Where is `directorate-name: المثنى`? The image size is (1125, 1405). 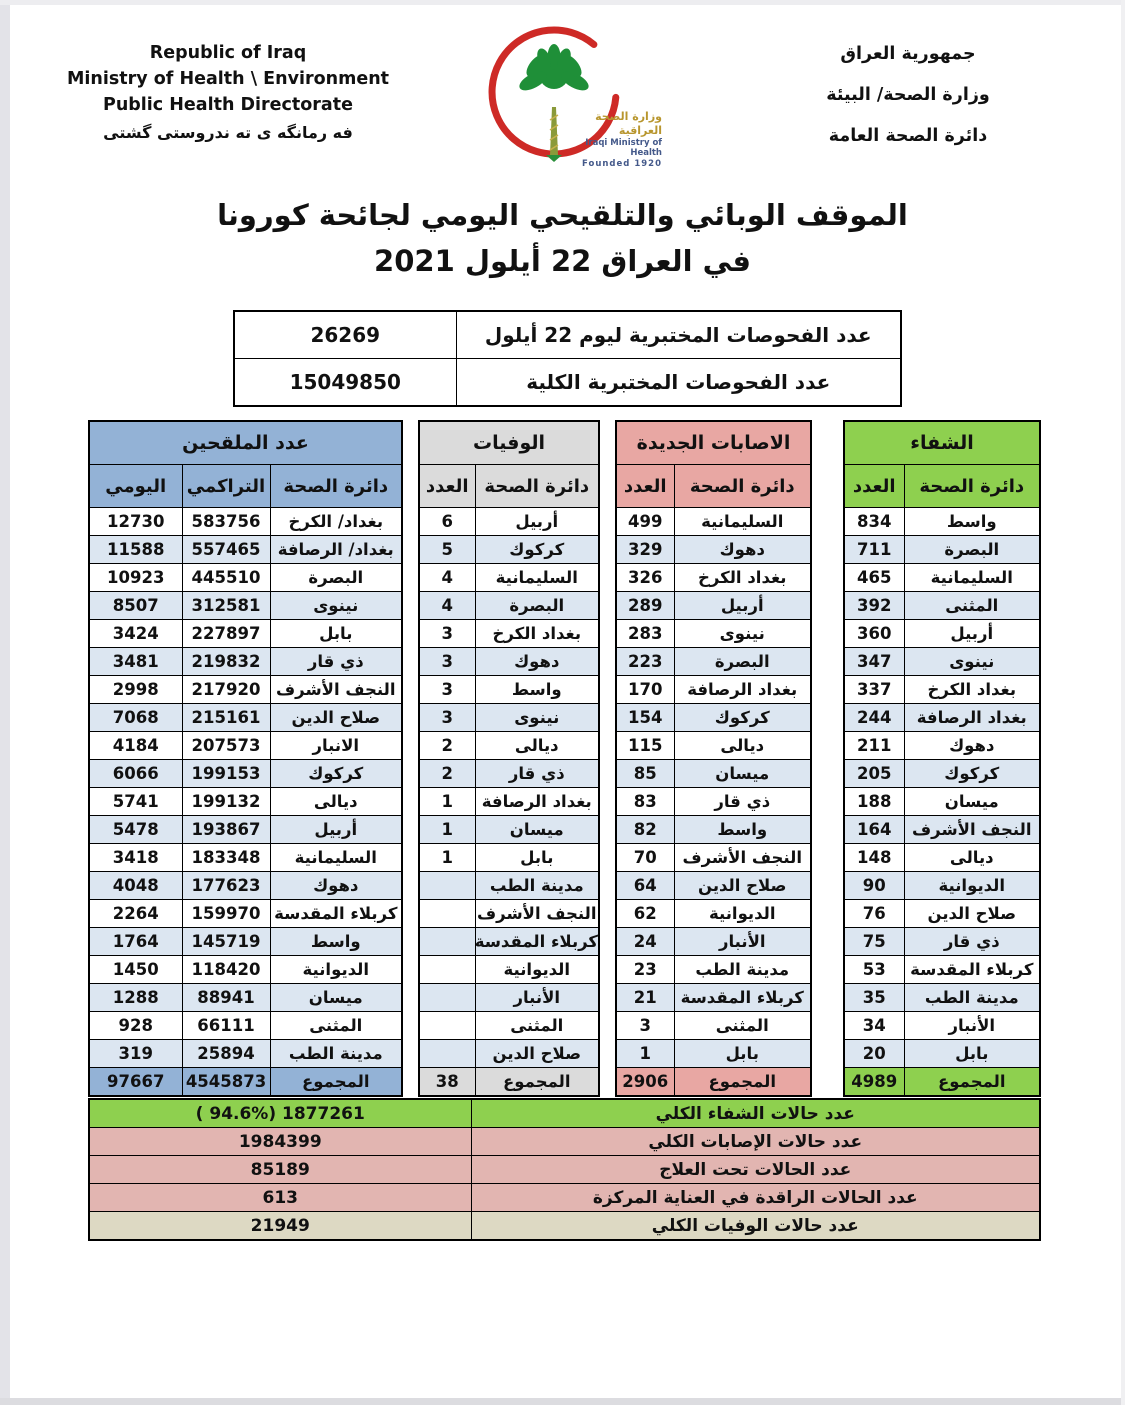
directorate-name: المثنى is located at coordinates (537, 1025).